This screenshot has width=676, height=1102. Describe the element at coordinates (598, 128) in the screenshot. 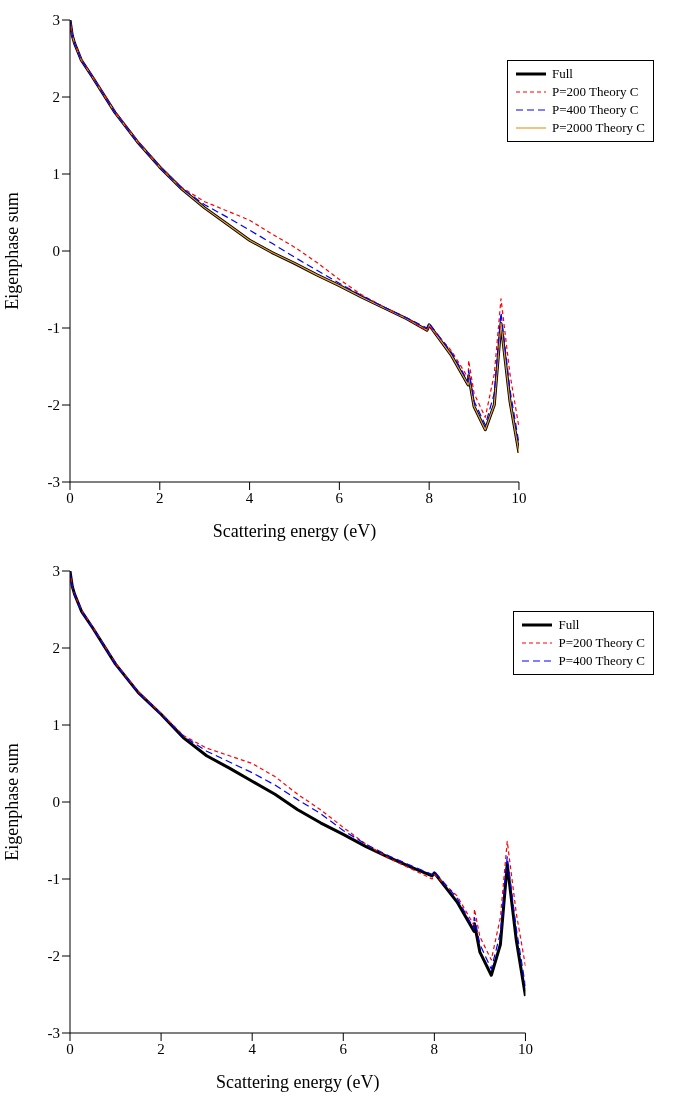

I see `legend-label: P=2000 Theory C` at that location.